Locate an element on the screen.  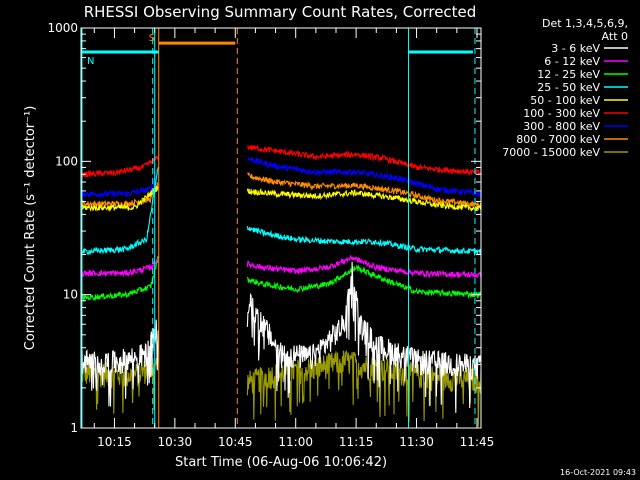
y-axis-label: Corrected Count Rate (s⁻¹ detector⁻¹) is located at coordinates (30, 228).